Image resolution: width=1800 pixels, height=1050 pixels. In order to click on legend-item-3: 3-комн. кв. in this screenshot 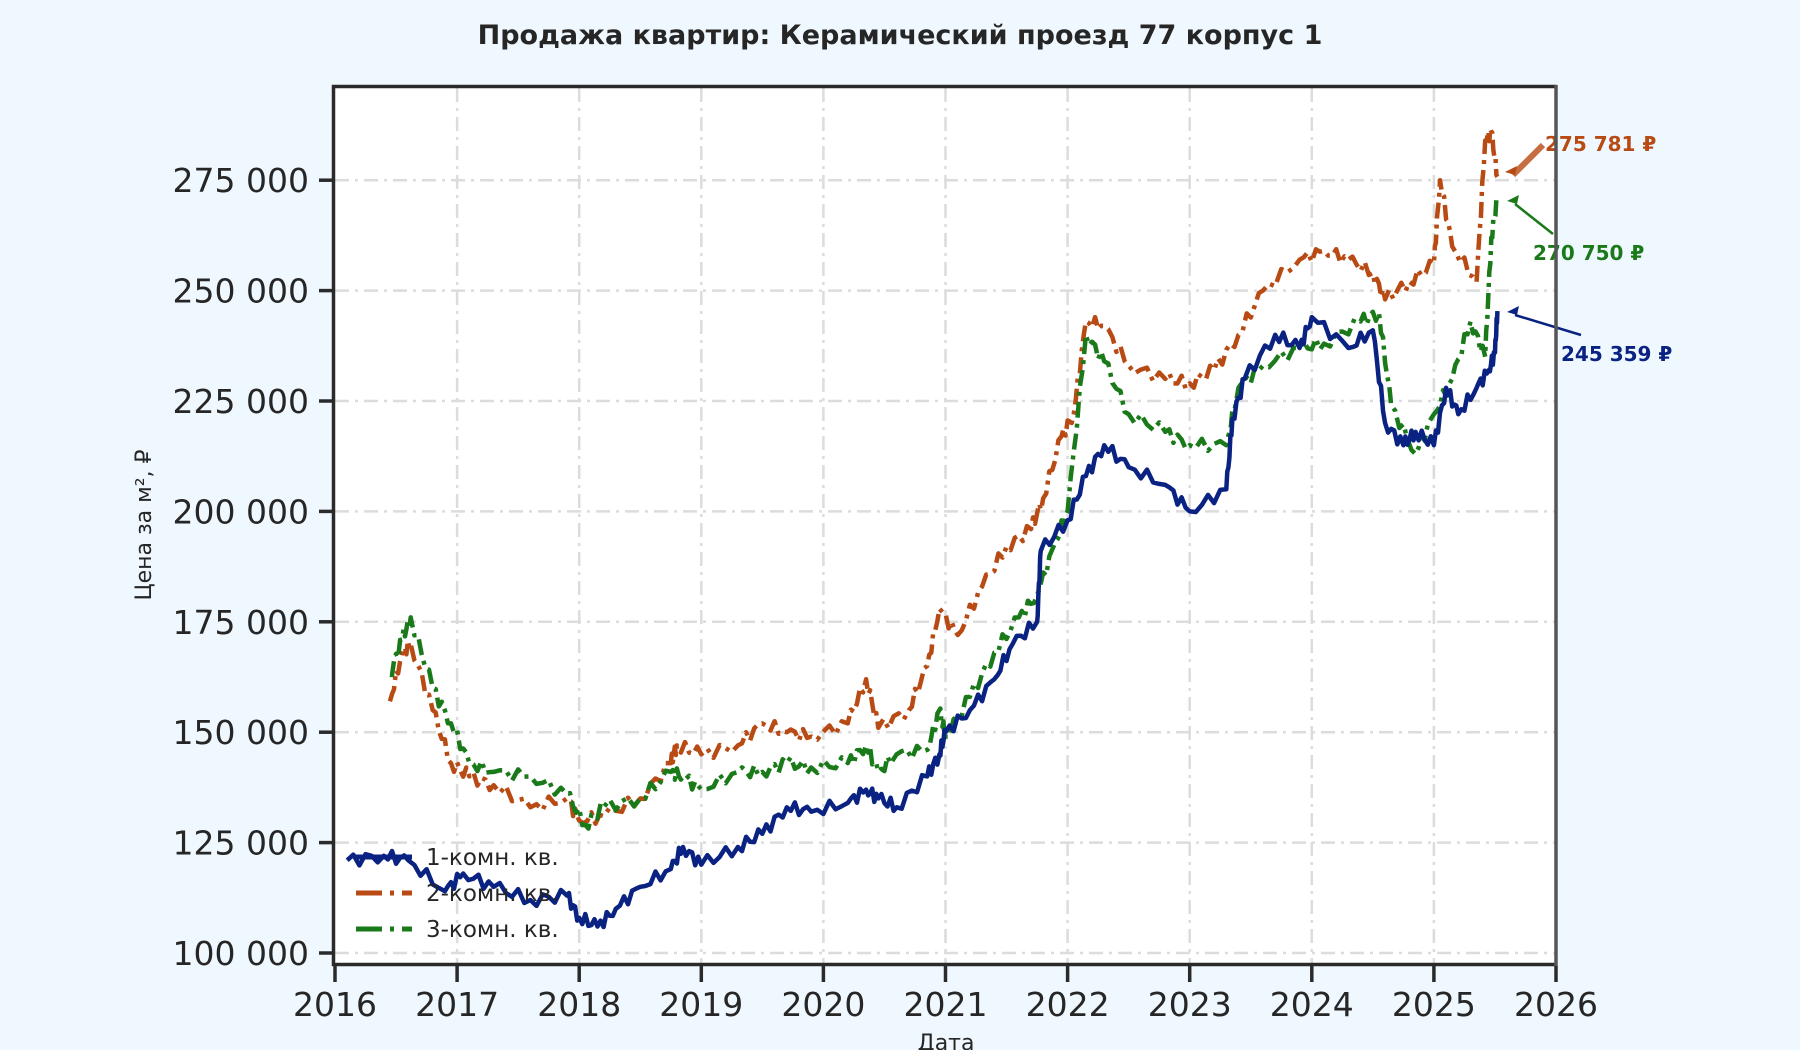, I will do `click(492, 930)`.